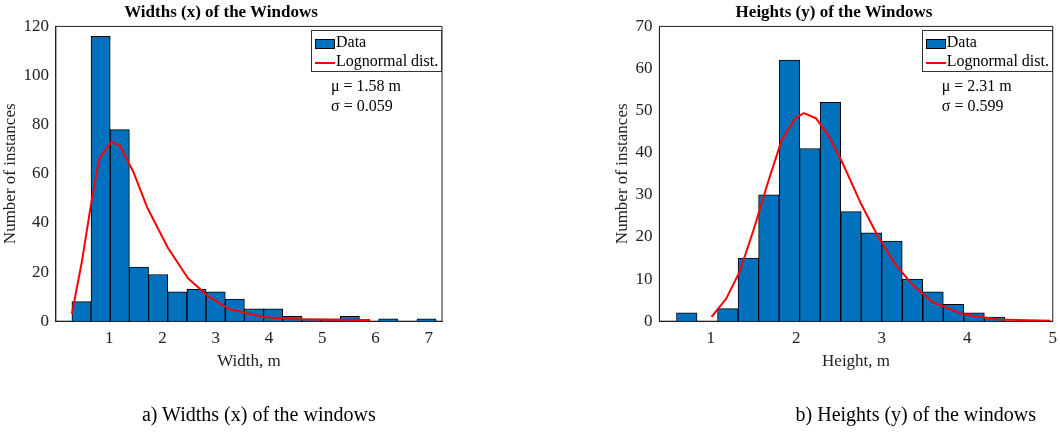 The height and width of the screenshot is (448, 1060). Describe the element at coordinates (644, 110) in the screenshot. I see `y-tick-label: 50` at that location.